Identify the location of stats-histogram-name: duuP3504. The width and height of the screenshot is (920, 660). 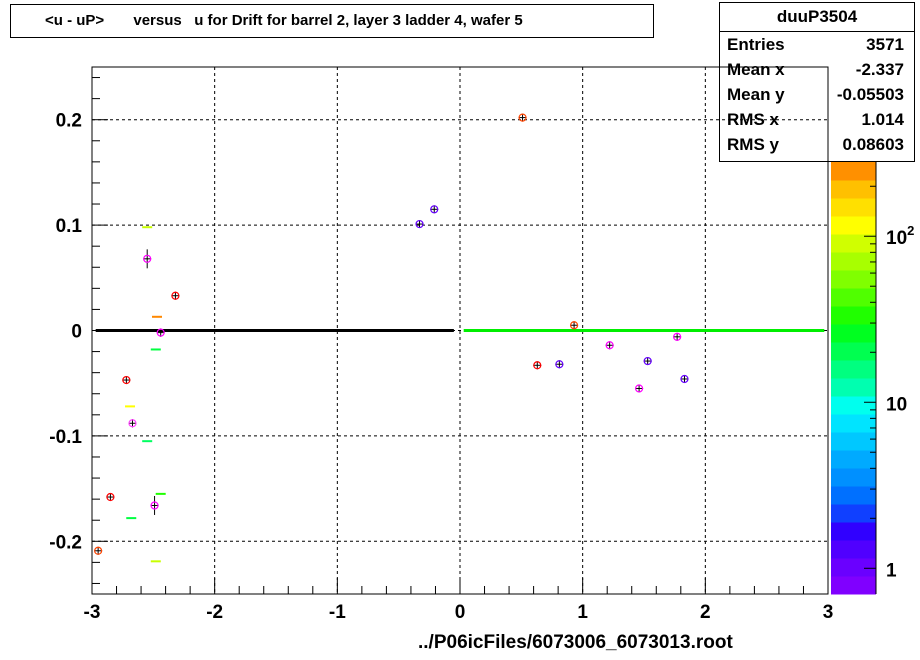
(817, 17).